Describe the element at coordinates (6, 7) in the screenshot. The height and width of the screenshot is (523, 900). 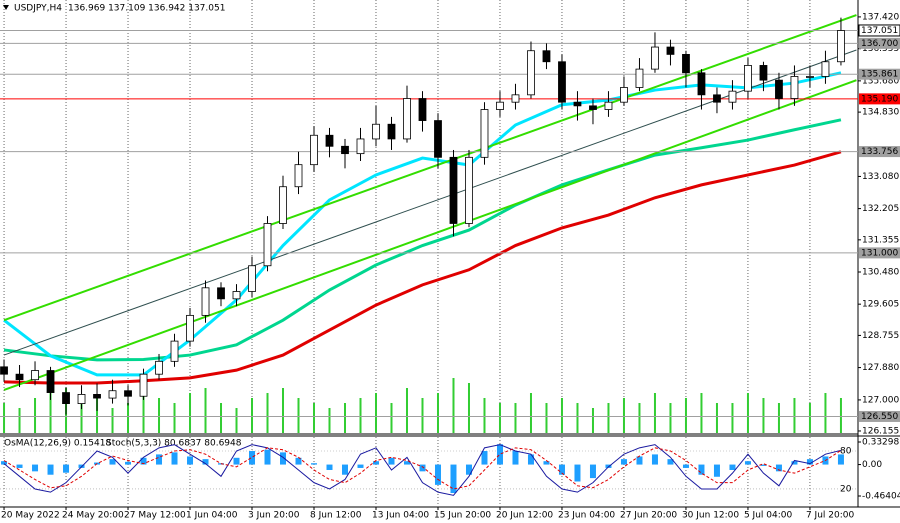
I see `menu-icon` at that location.